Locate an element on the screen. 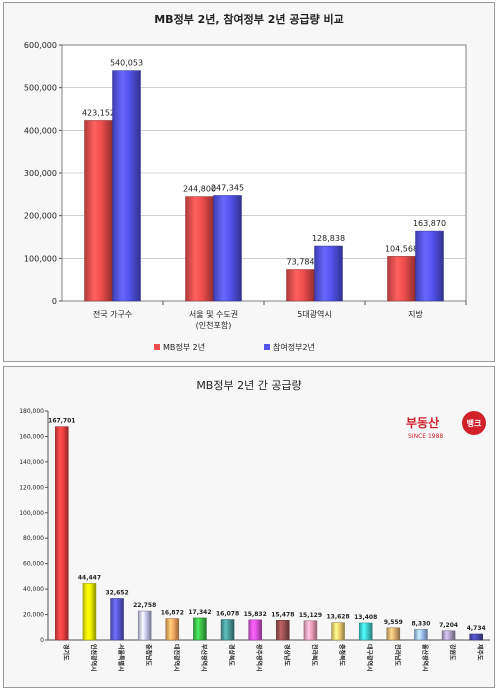 The image size is (500, 691). data-label: 15,129 is located at coordinates (310, 615).